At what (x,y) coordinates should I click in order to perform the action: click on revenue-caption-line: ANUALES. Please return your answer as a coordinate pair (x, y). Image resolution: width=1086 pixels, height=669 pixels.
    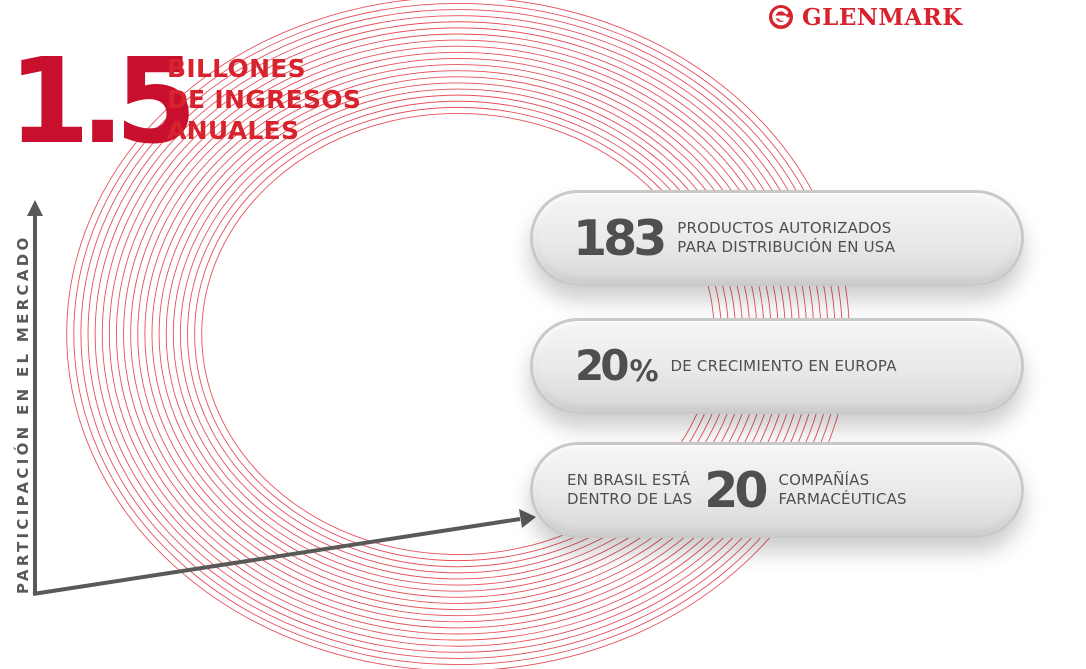
    Looking at the image, I should click on (233, 130).